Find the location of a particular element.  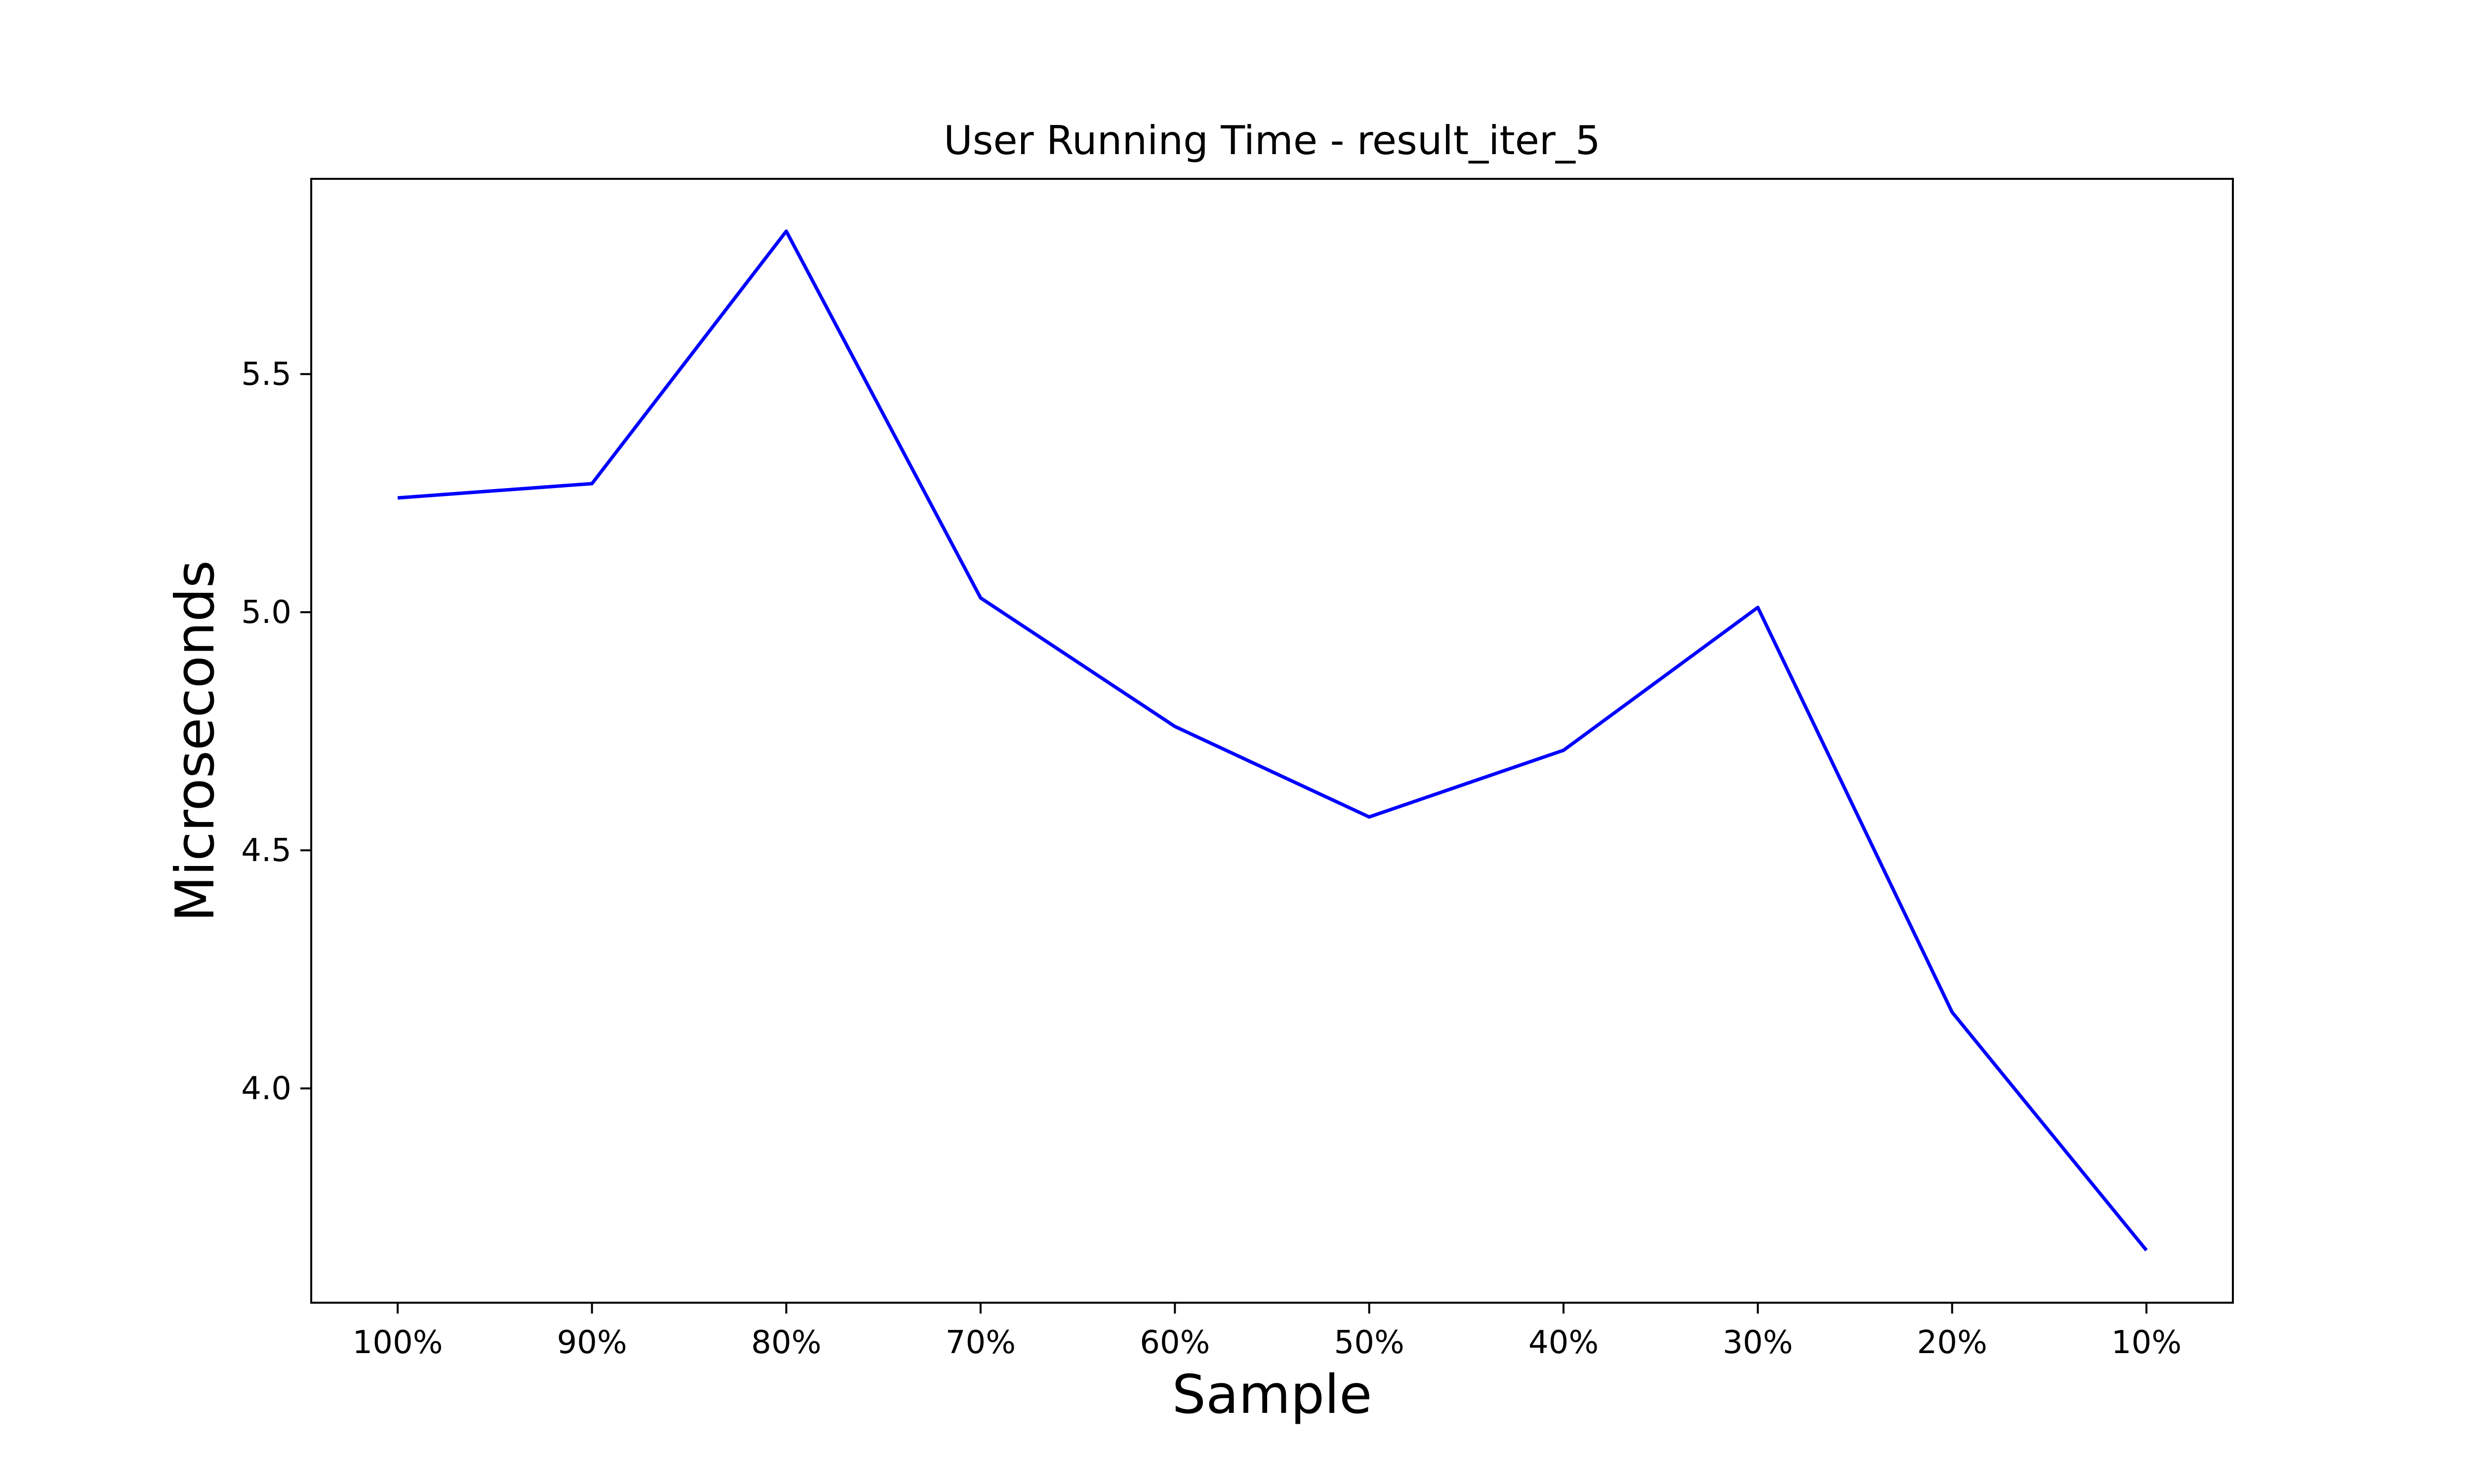

y-axis-label: Microseconds is located at coordinates (195, 741).